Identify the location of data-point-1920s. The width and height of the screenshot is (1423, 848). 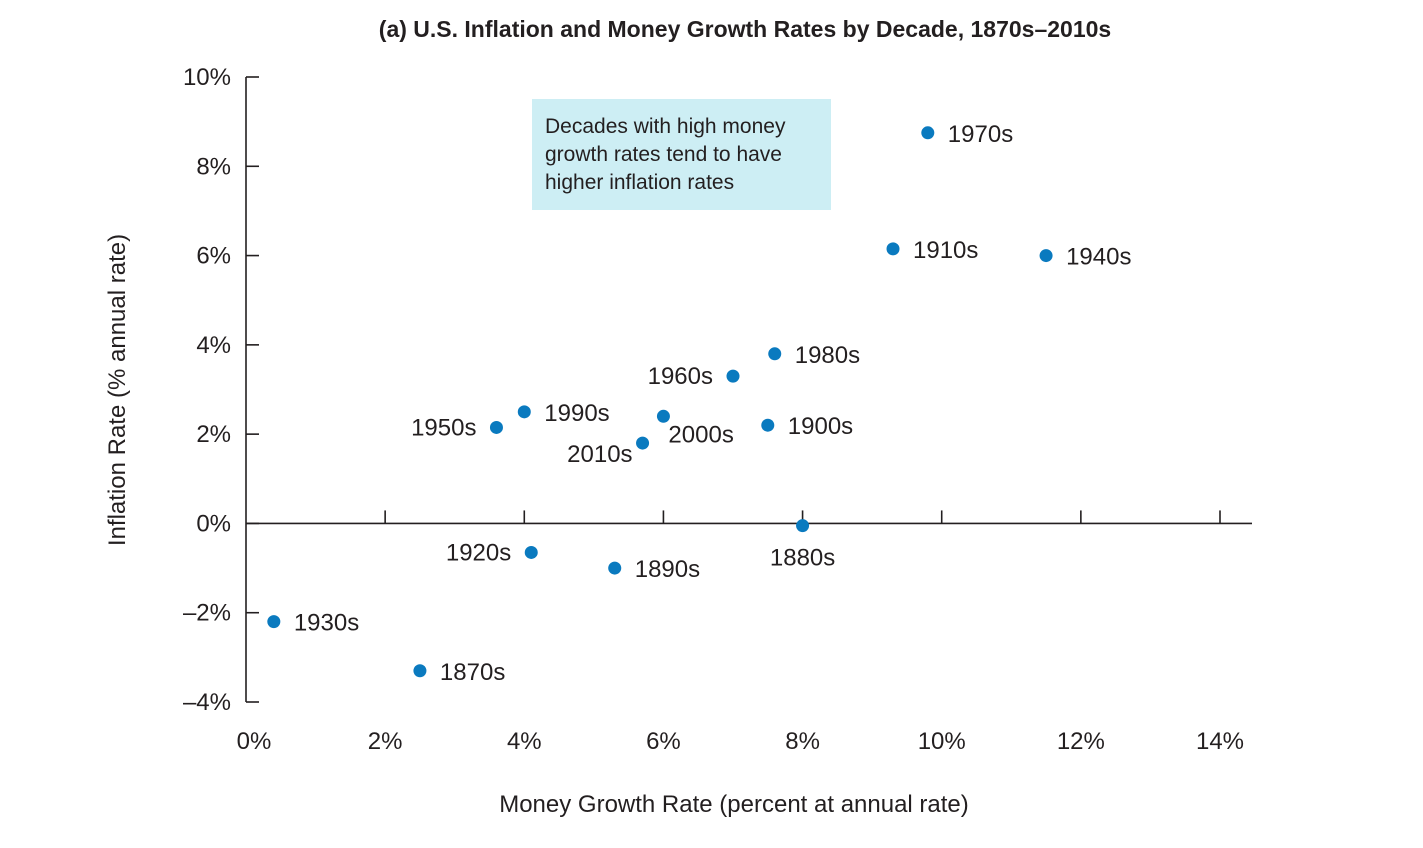
(531, 552).